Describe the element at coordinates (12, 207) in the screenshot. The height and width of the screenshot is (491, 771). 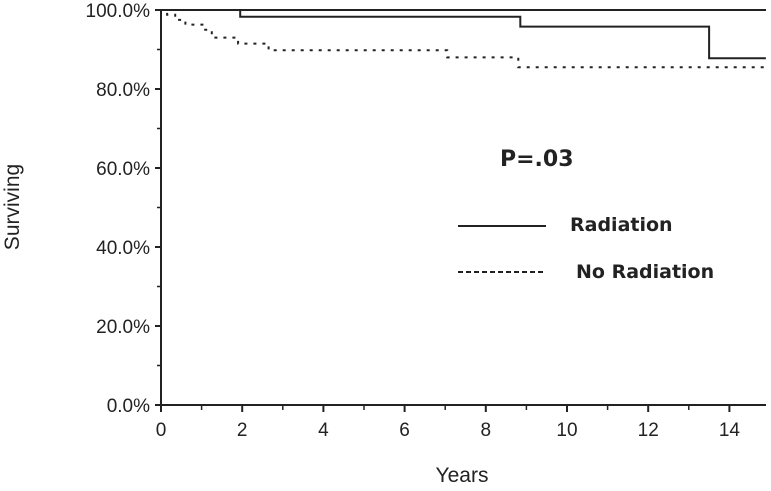
I see `y-axis-title: Surviving` at that location.